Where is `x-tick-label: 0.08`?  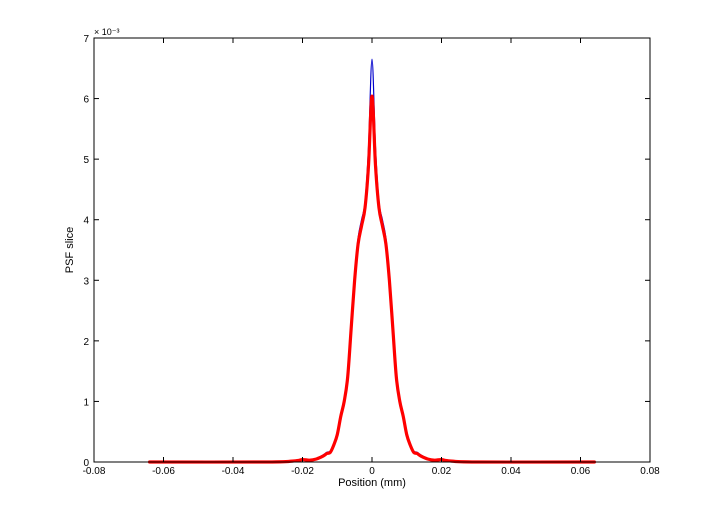 x-tick-label: 0.08 is located at coordinates (650, 471).